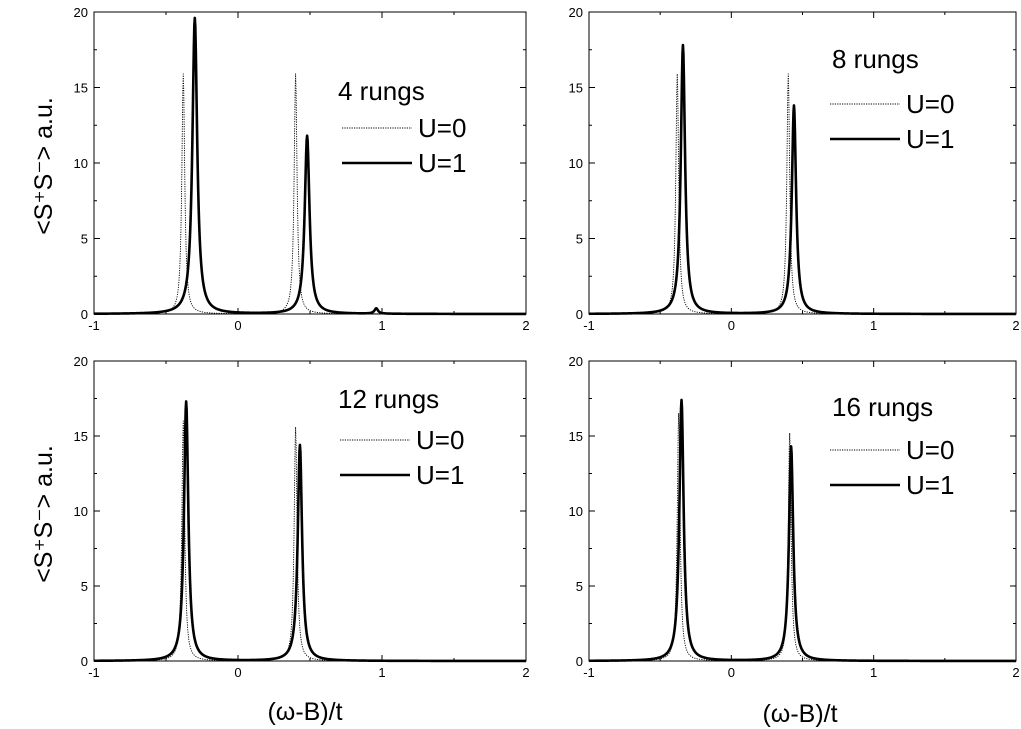 The image size is (1021, 729). What do you see at coordinates (882, 407) in the screenshot?
I see `panel-annotation: 16 rungs` at bounding box center [882, 407].